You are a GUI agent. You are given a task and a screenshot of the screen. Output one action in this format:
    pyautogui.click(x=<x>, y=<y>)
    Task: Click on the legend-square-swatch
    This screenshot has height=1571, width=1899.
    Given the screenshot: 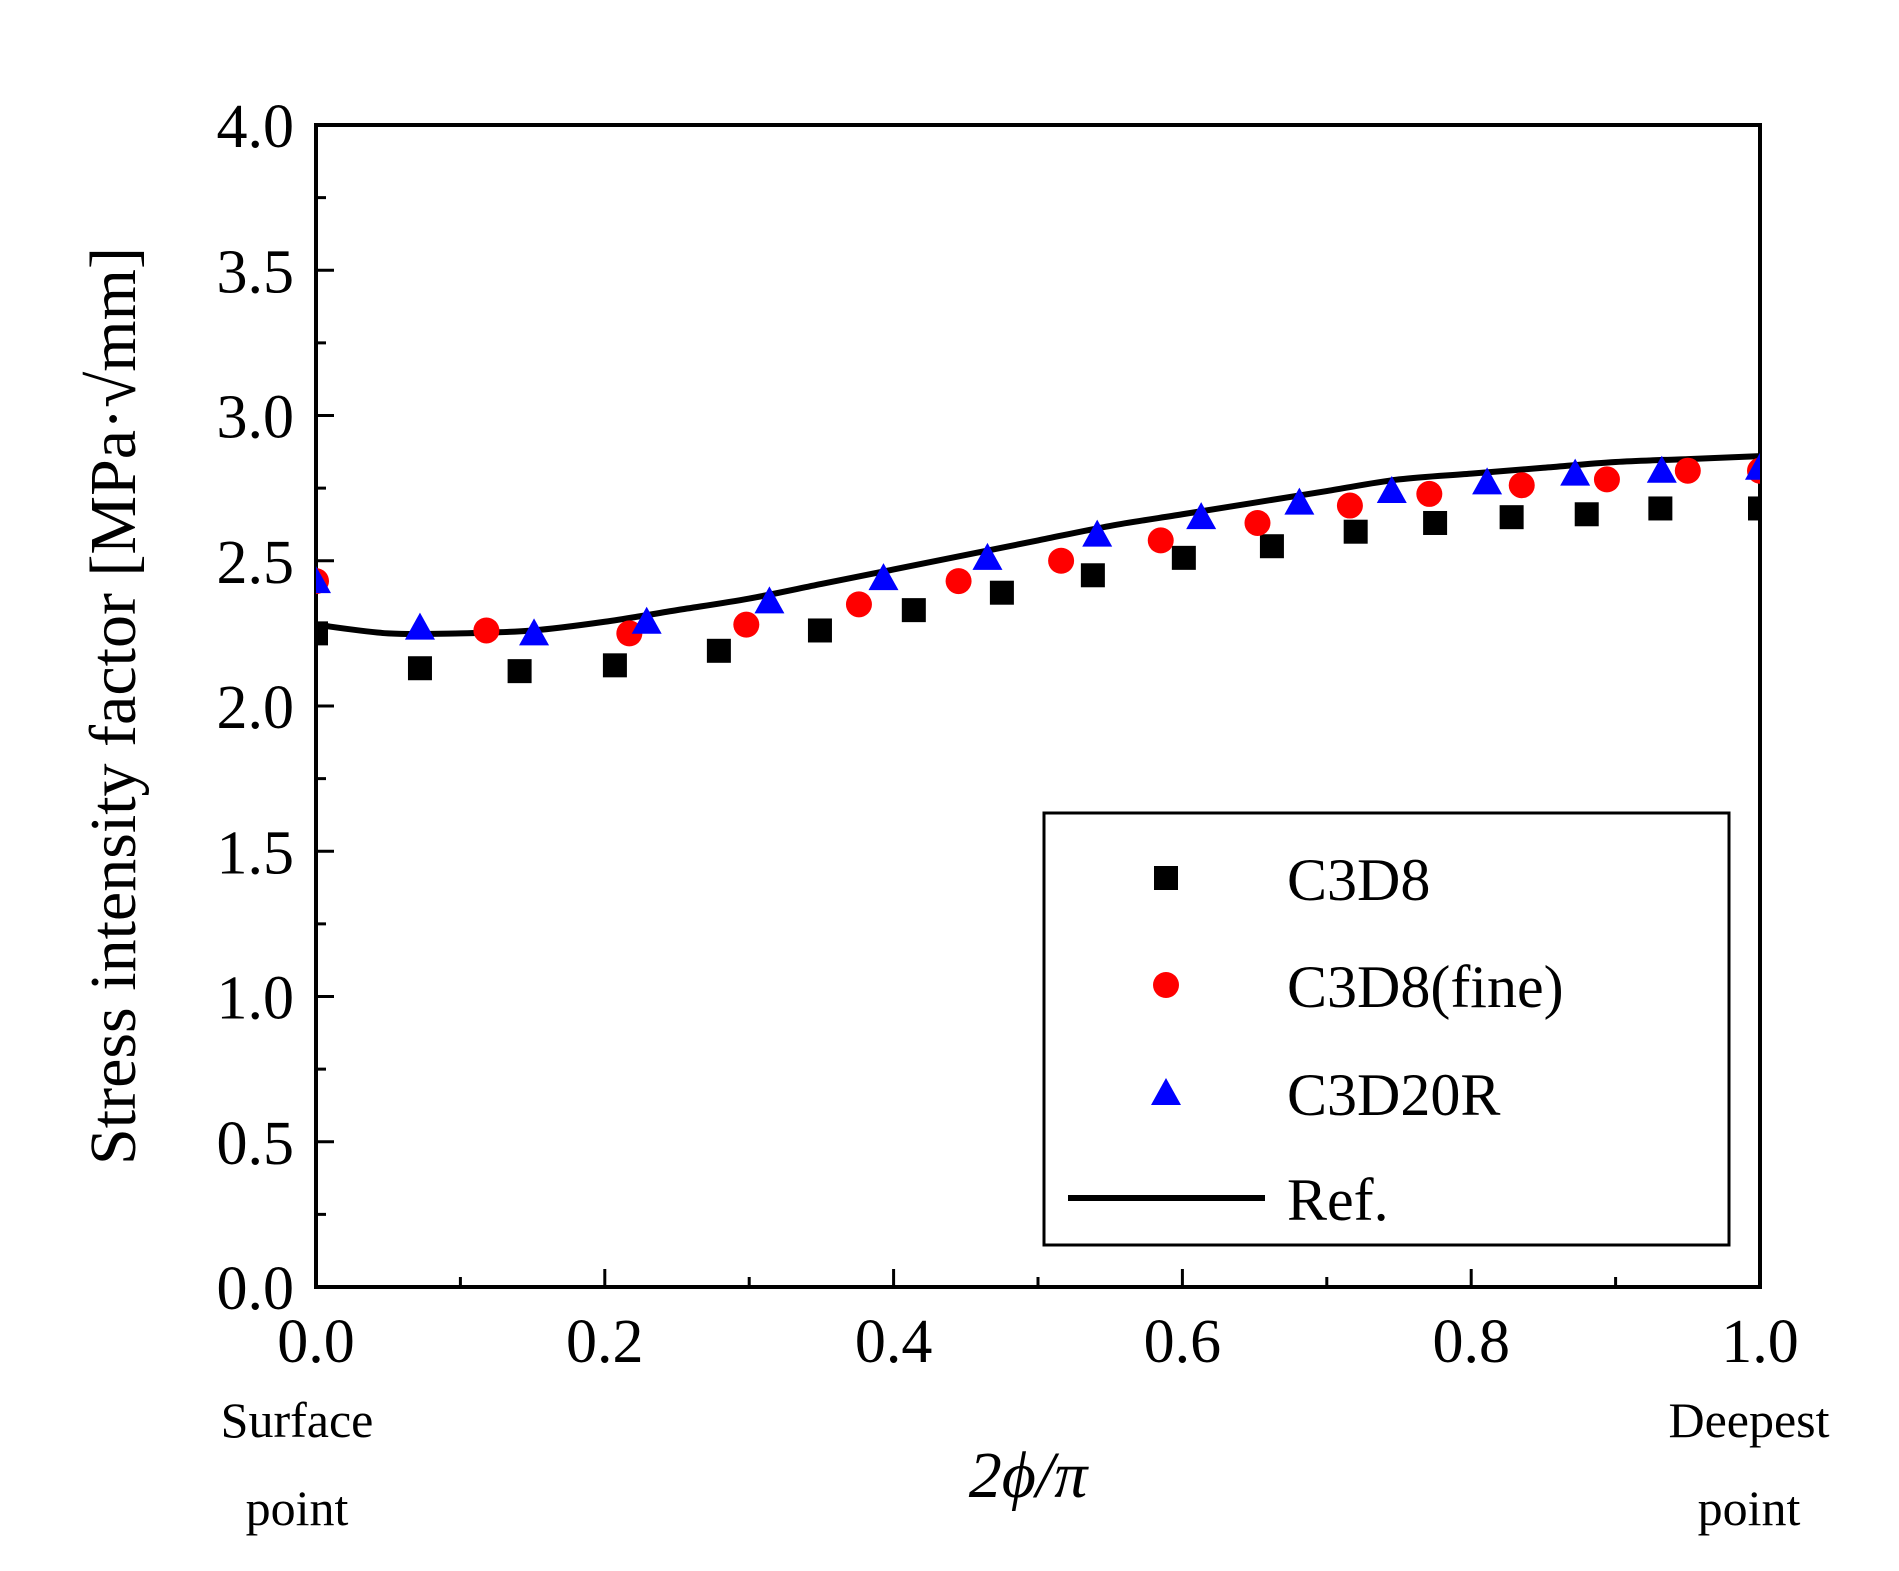 What is the action you would take?
    pyautogui.click(x=1166, y=878)
    